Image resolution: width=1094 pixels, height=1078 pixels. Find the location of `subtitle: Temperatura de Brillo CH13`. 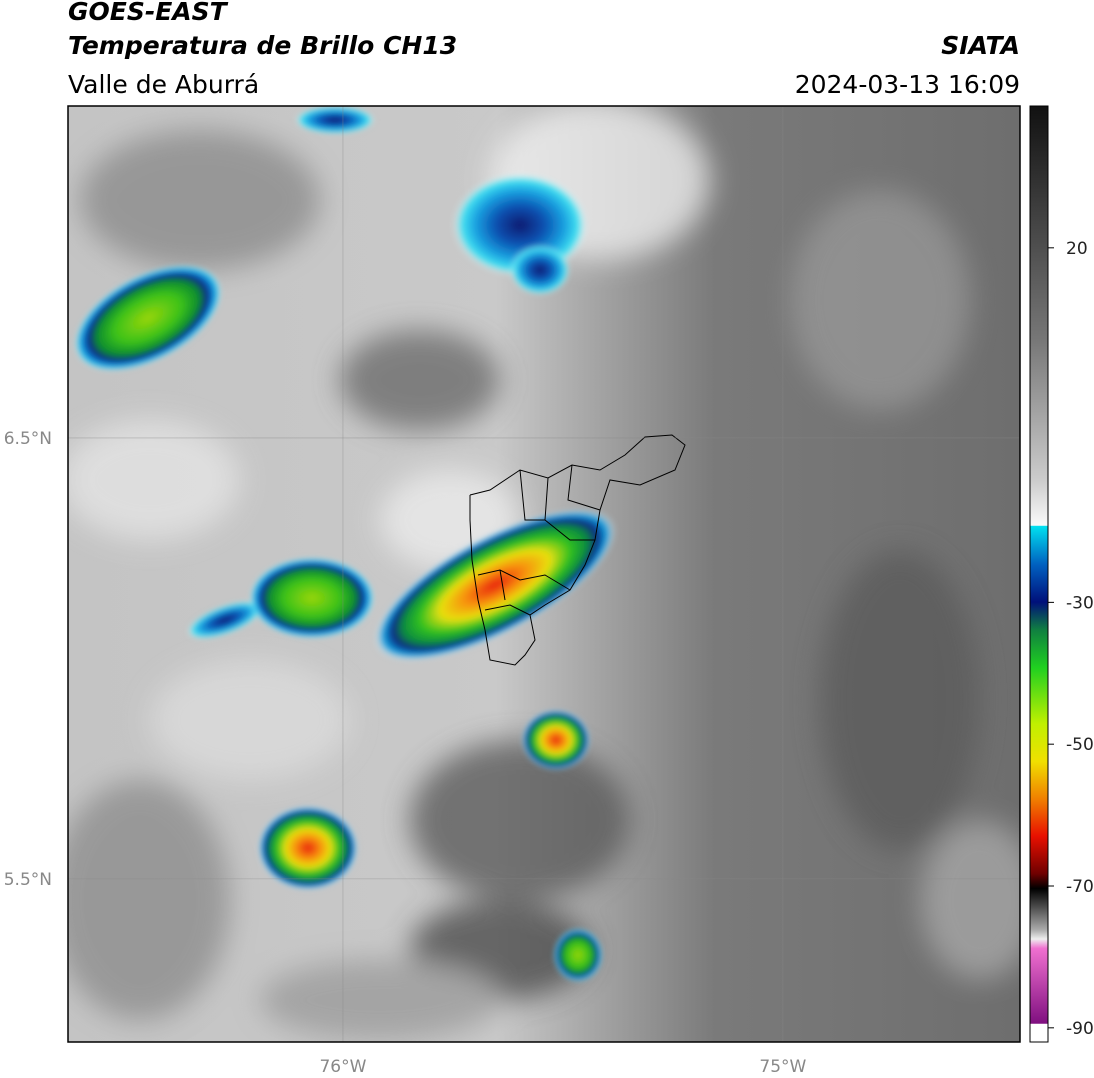

subtitle: Temperatura de Brillo CH13 is located at coordinates (262, 45).